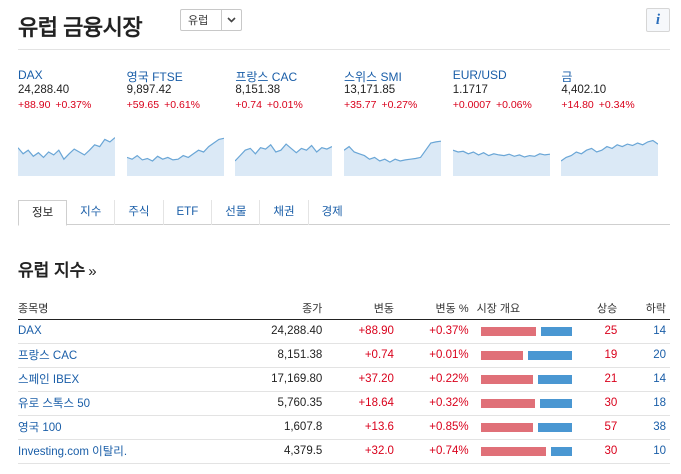 This screenshot has width=681, height=474. I want to click on quote-card: 영국 FTSE 9,897.42 +59.65 +0.61%, so click(181, 123).